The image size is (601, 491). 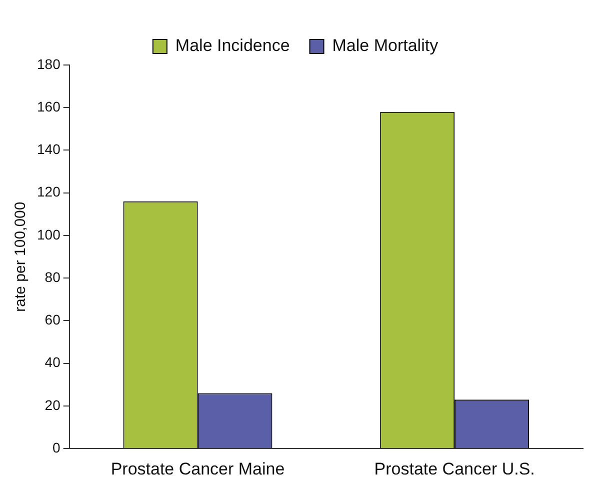 I want to click on y-tick-label: 20, so click(x=52, y=404).